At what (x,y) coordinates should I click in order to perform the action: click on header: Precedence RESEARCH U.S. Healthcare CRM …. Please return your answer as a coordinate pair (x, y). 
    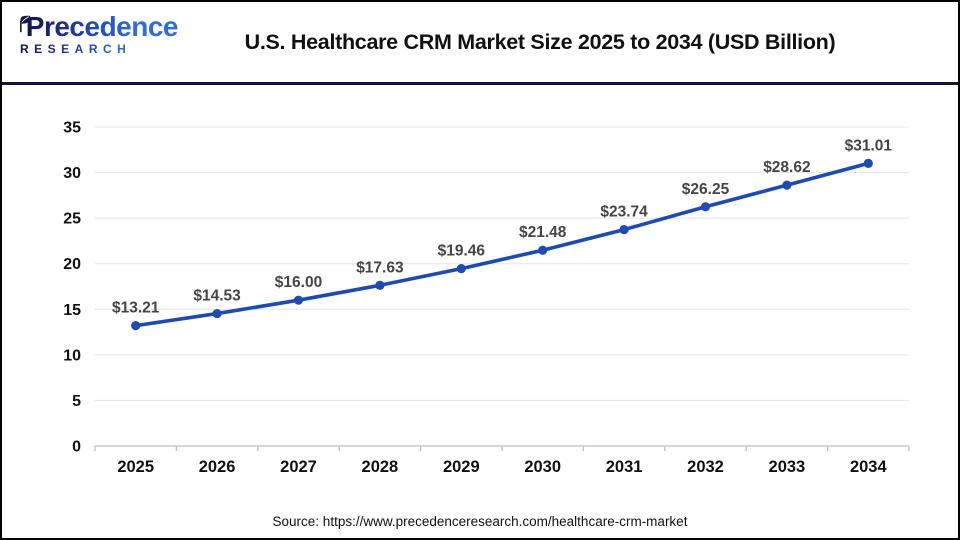
    Looking at the image, I should click on (480, 42).